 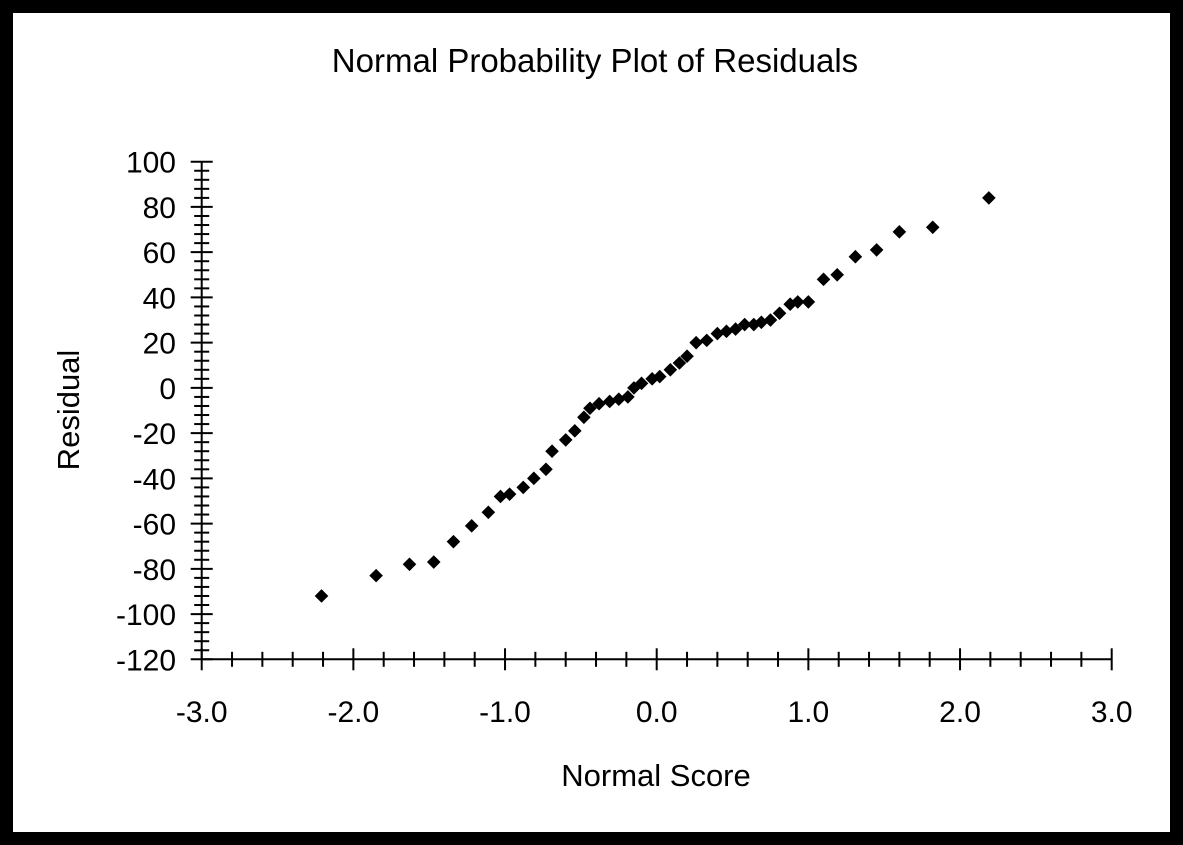 What do you see at coordinates (167, 389) in the screenshot?
I see `y-axis-tick-label: 0` at bounding box center [167, 389].